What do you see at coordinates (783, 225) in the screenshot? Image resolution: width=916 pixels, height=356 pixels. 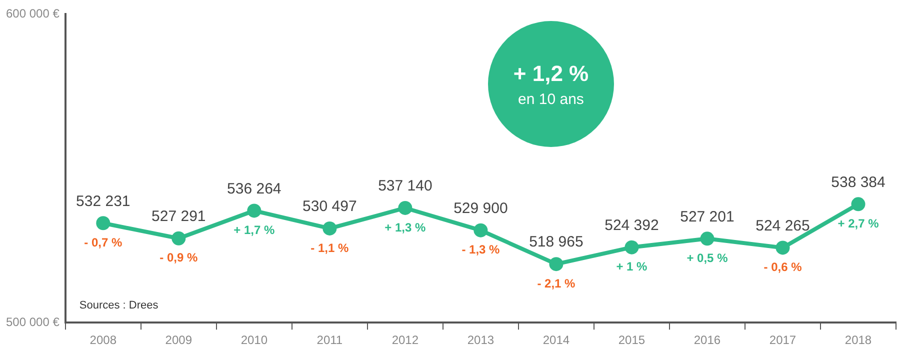 I see `data-label: 524 265` at bounding box center [783, 225].